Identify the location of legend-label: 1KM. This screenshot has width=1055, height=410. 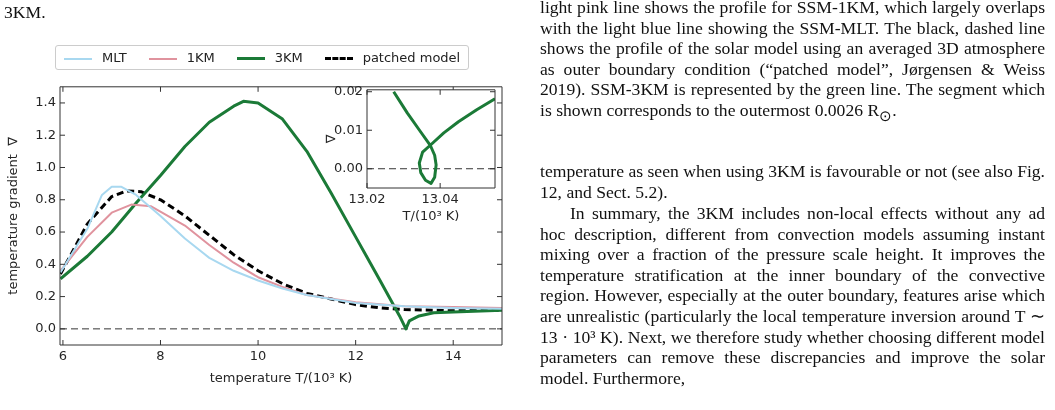
(200, 57).